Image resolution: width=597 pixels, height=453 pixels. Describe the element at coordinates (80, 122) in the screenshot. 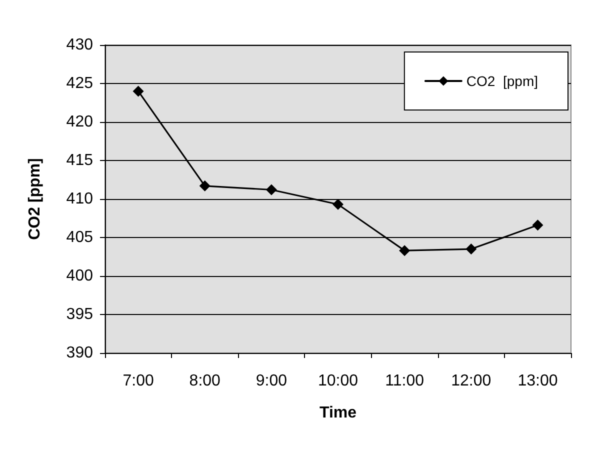

I see `y-tick-label: 420` at that location.